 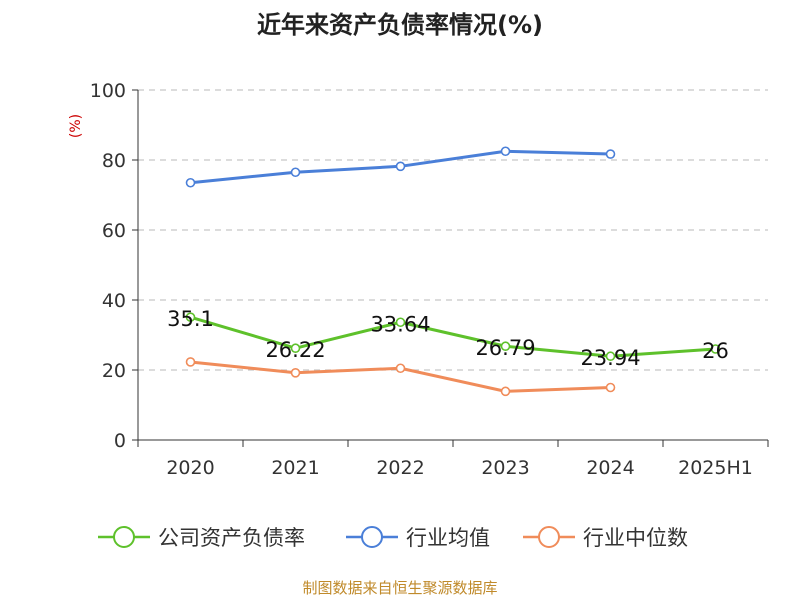 I want to click on source-note: 制图数据来自恒生聚源数据库, so click(x=399, y=588).